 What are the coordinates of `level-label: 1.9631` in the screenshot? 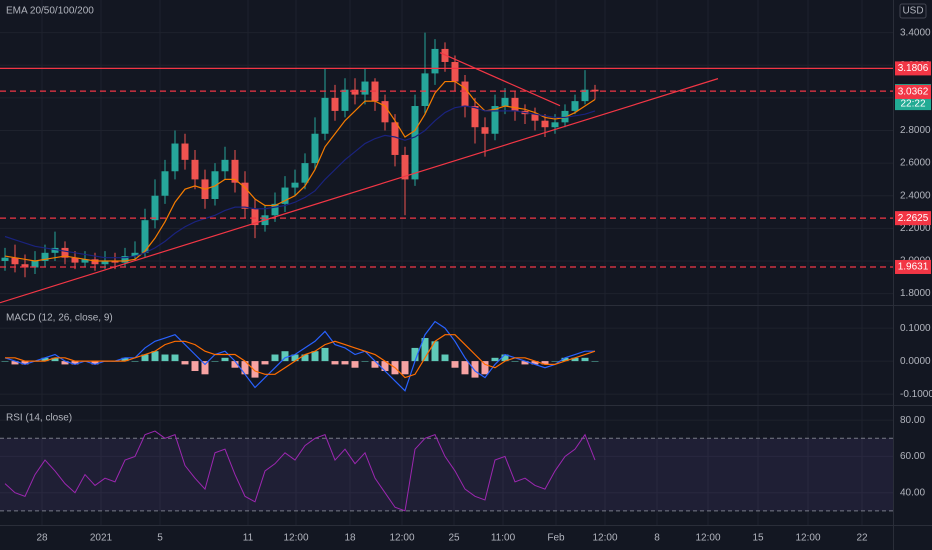 It's located at (913, 267).